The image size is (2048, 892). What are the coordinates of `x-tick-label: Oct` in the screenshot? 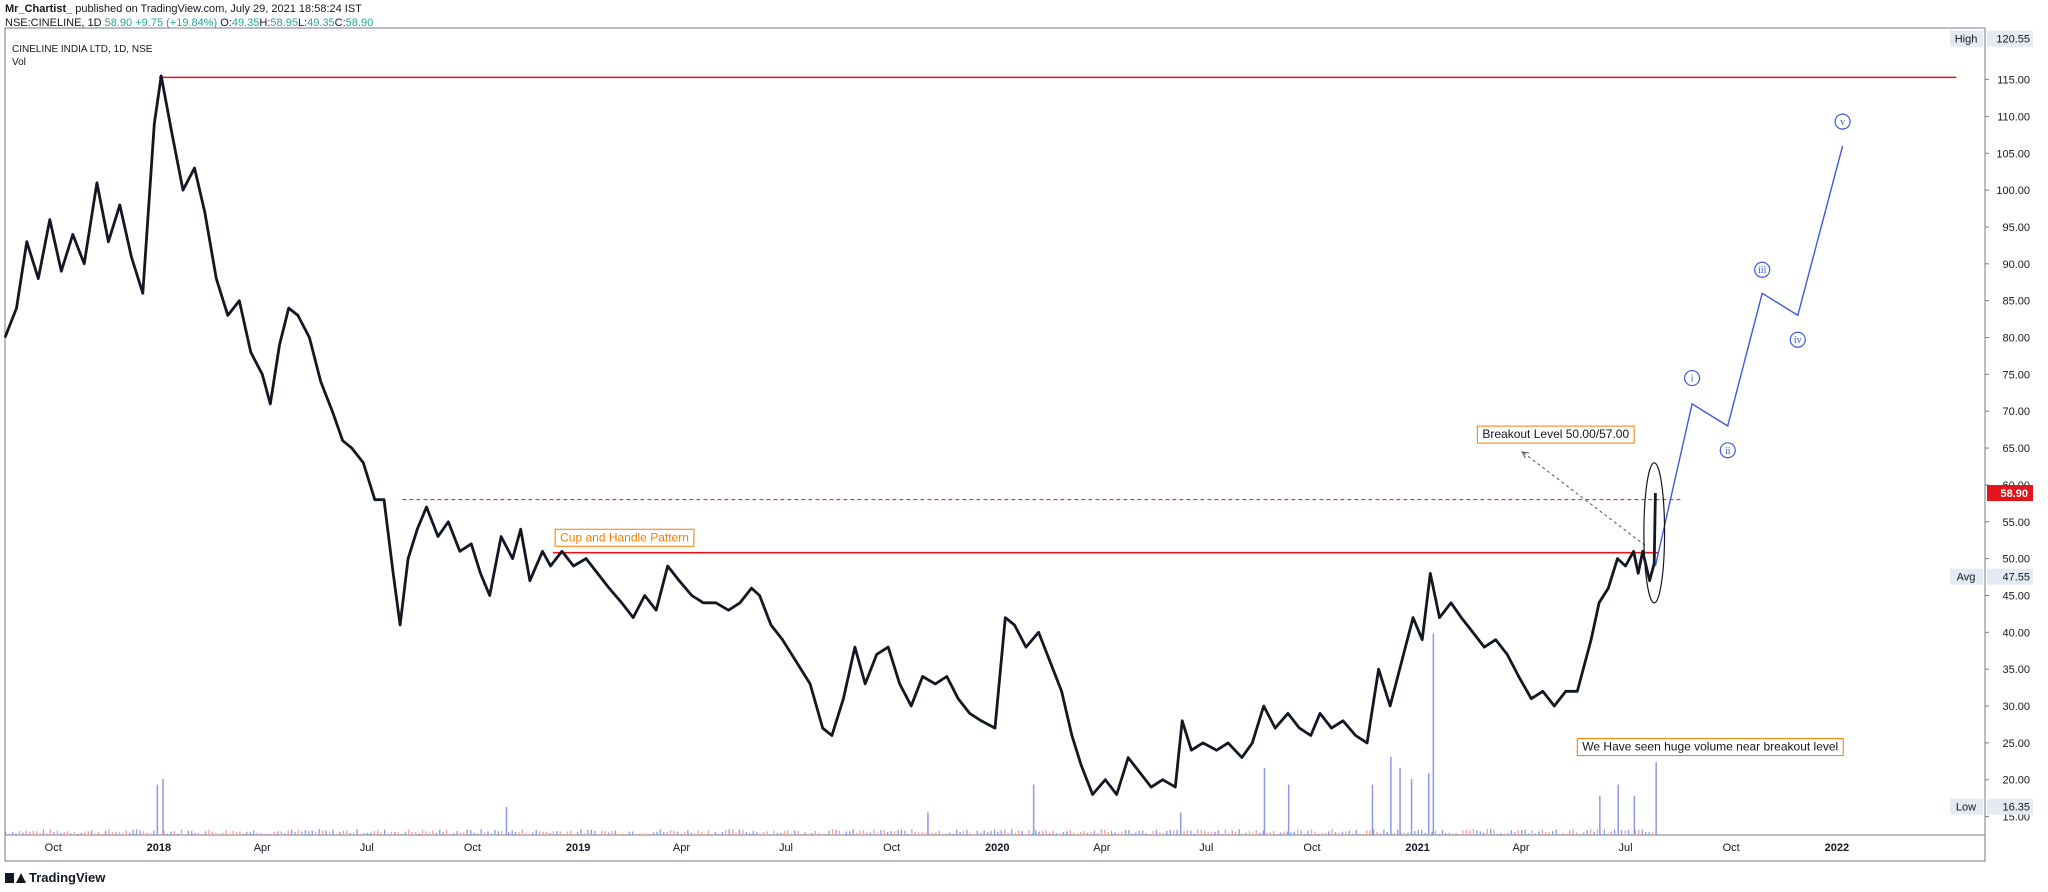 It's located at (53, 848).